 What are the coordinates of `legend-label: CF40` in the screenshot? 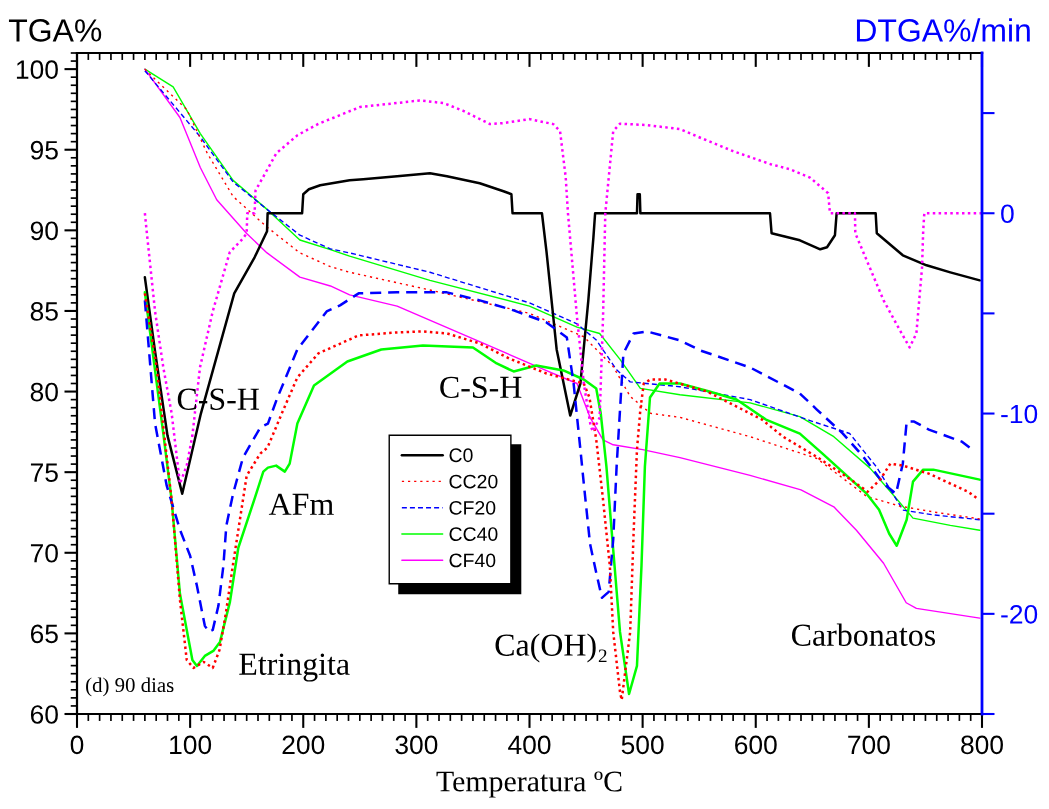 It's located at (472, 560).